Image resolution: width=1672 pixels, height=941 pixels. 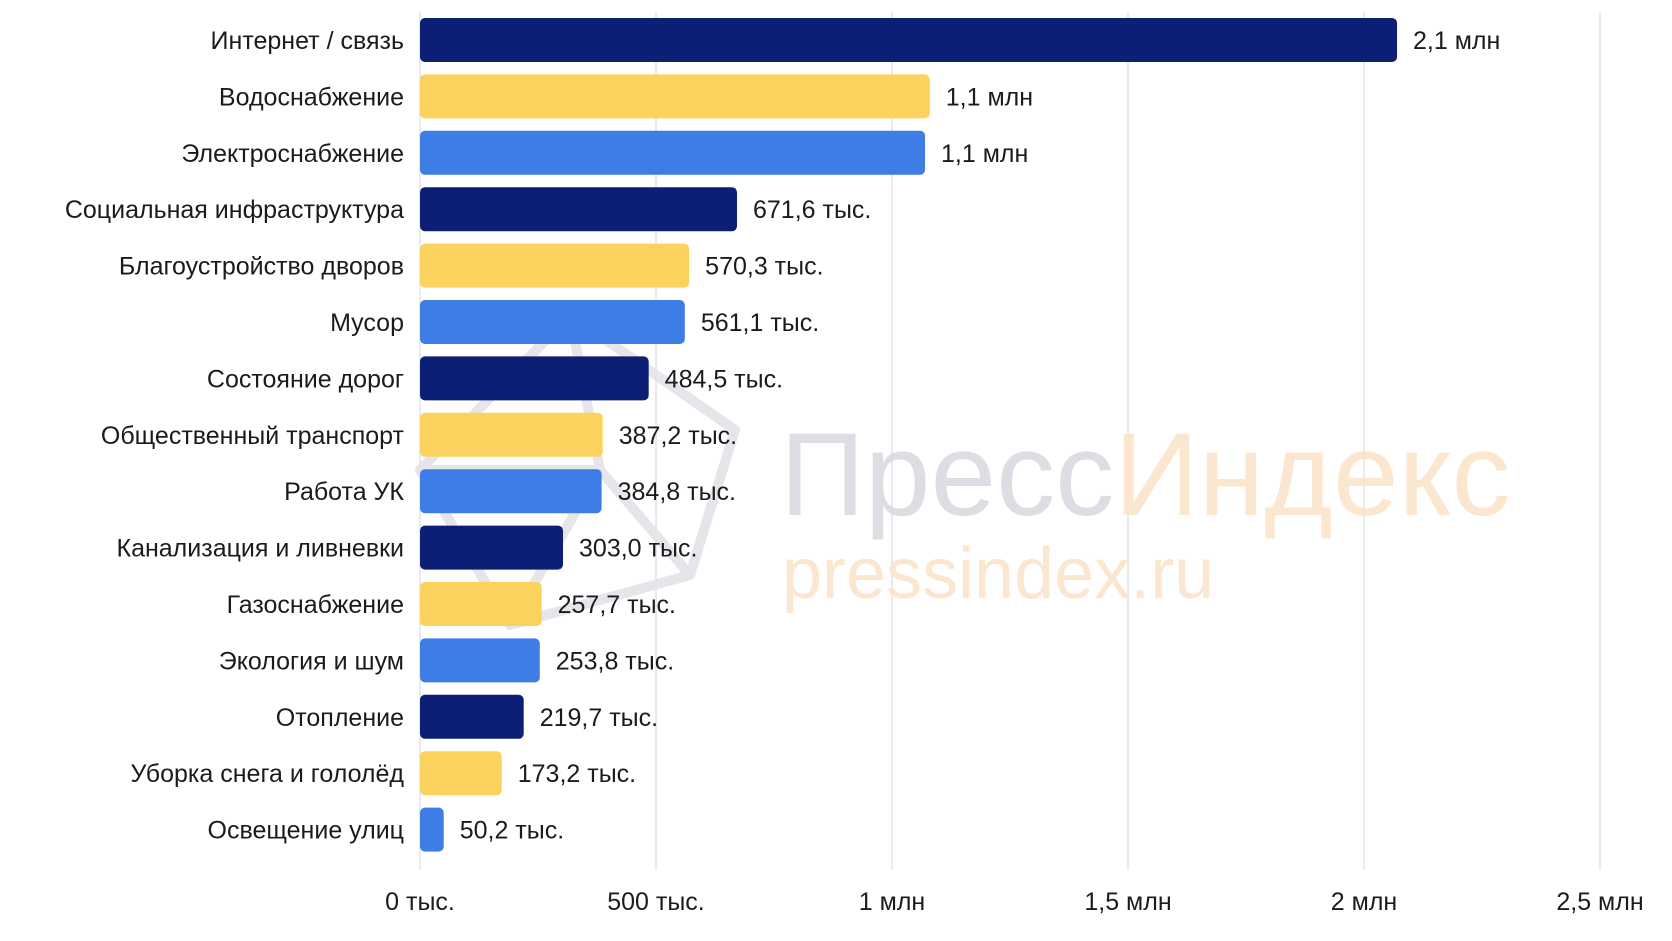 What do you see at coordinates (267, 774) in the screenshot?
I see `category-label: Уборка снега и гололёд` at bounding box center [267, 774].